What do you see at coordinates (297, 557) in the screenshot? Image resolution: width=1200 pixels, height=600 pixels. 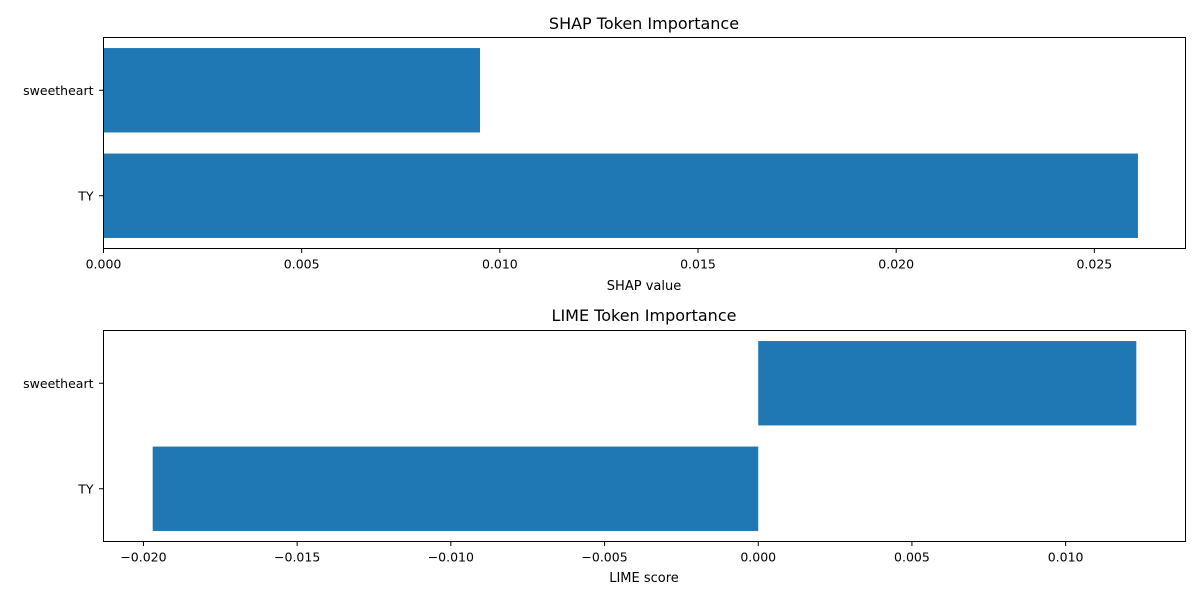 I see `x-tick-label: −0.015` at bounding box center [297, 557].